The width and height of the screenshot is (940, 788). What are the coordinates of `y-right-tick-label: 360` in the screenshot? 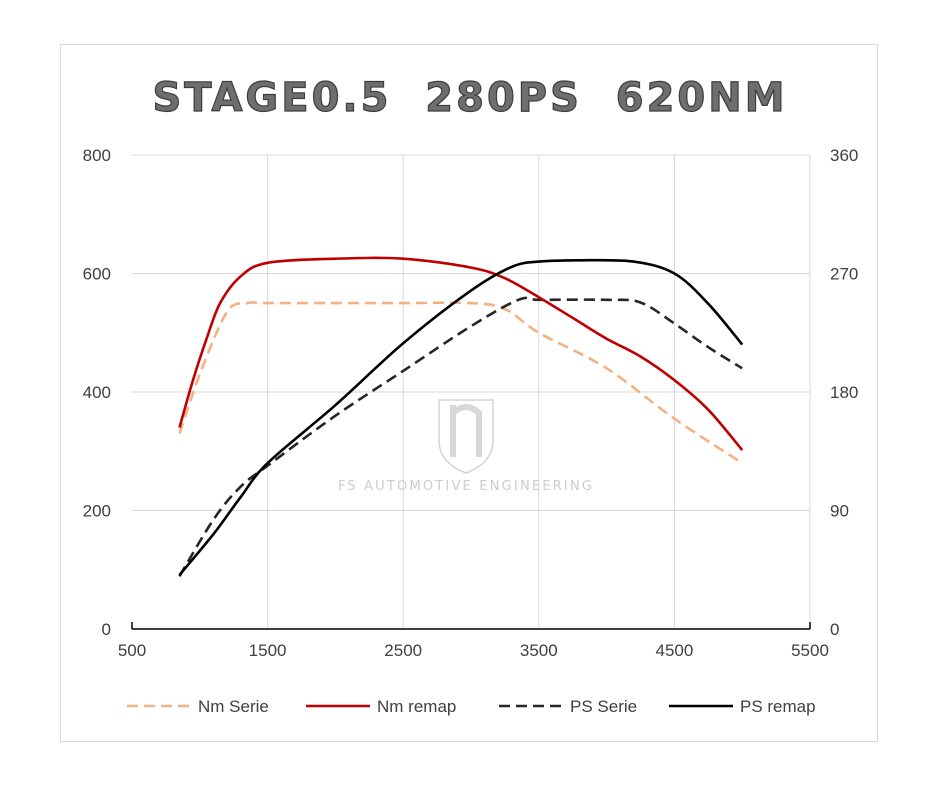 It's located at (844, 155).